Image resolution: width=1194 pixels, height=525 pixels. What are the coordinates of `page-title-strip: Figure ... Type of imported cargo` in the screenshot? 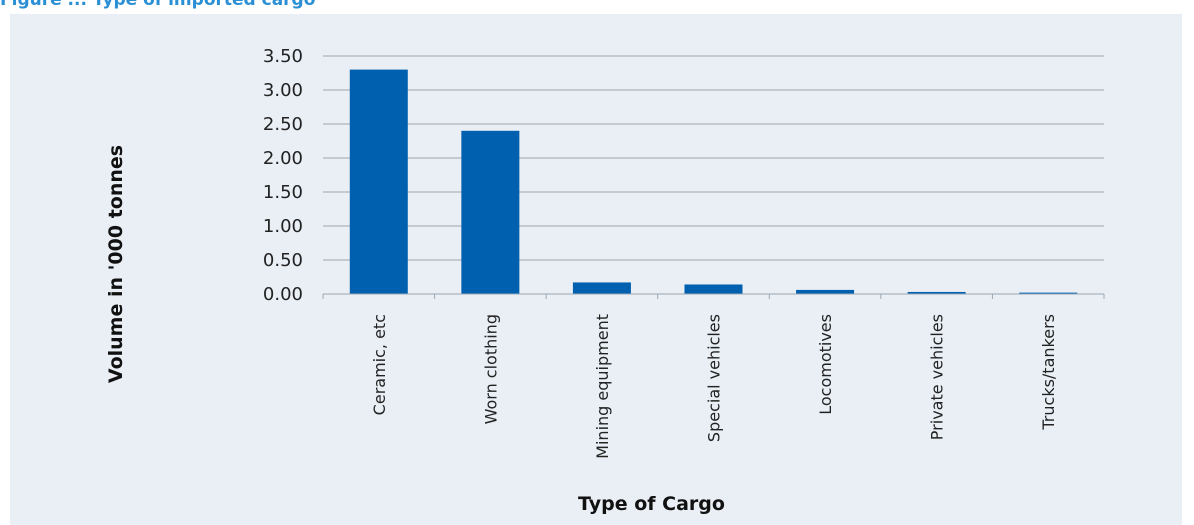 It's located at (597, 7).